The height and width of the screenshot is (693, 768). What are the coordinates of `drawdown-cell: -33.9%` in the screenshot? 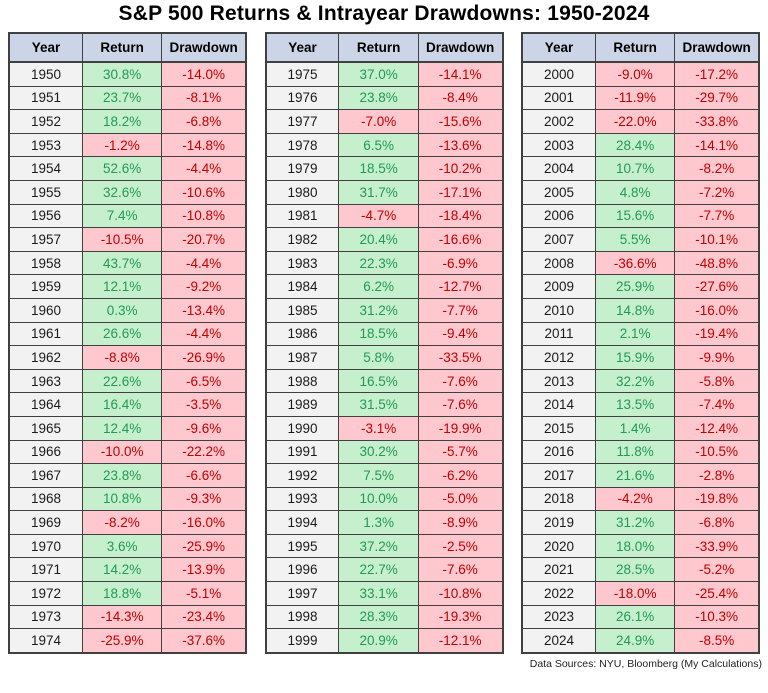 It's located at (717, 546).